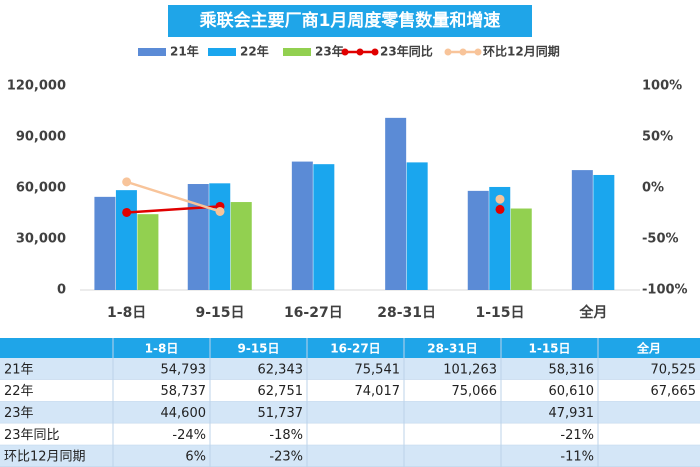  Describe the element at coordinates (41, 188) in the screenshot. I see `y-tick-label: 60,000` at that location.